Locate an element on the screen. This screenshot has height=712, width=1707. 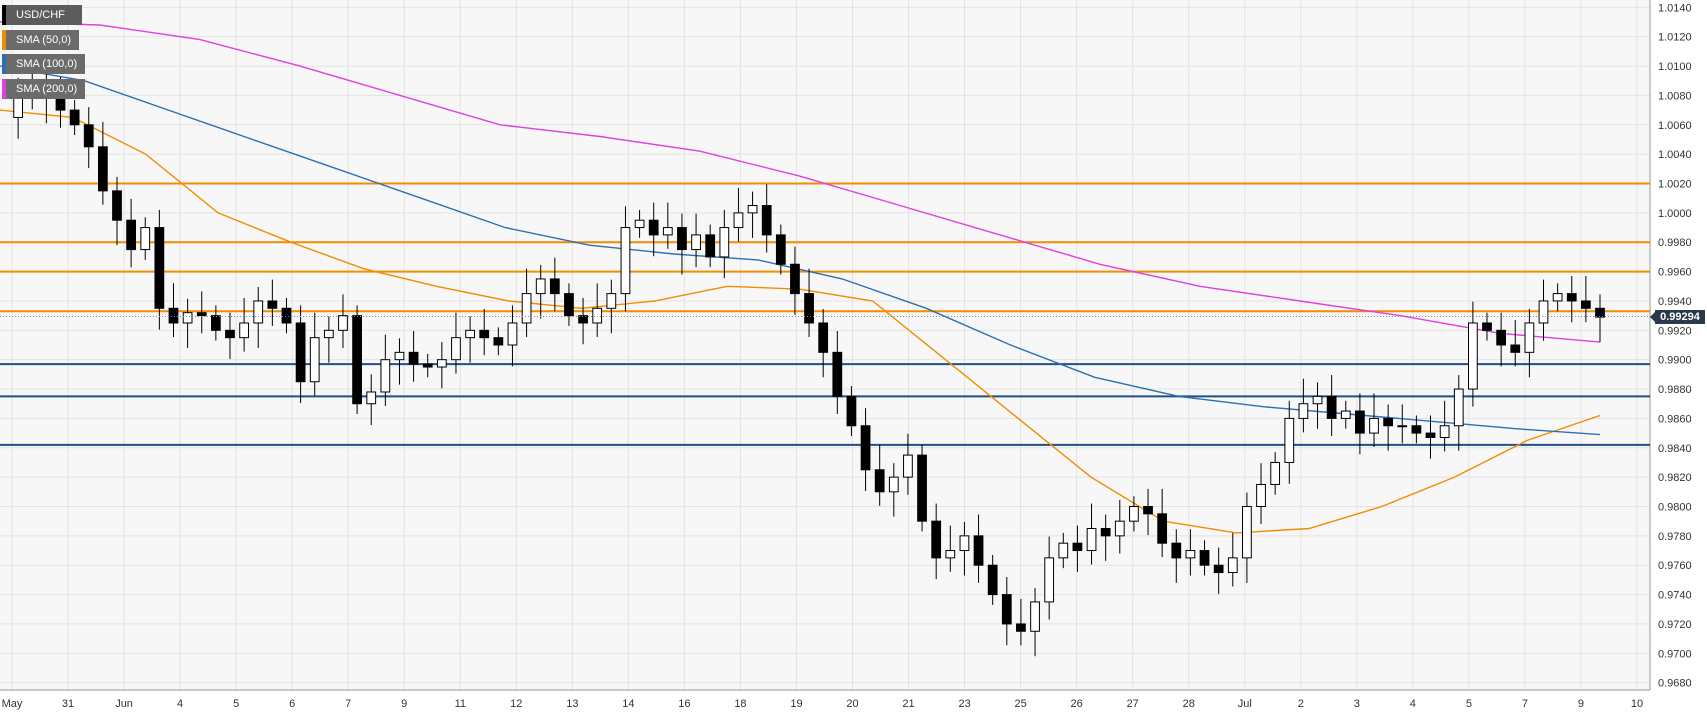
y-tick-label: 0.9840 is located at coordinates (1675, 449).